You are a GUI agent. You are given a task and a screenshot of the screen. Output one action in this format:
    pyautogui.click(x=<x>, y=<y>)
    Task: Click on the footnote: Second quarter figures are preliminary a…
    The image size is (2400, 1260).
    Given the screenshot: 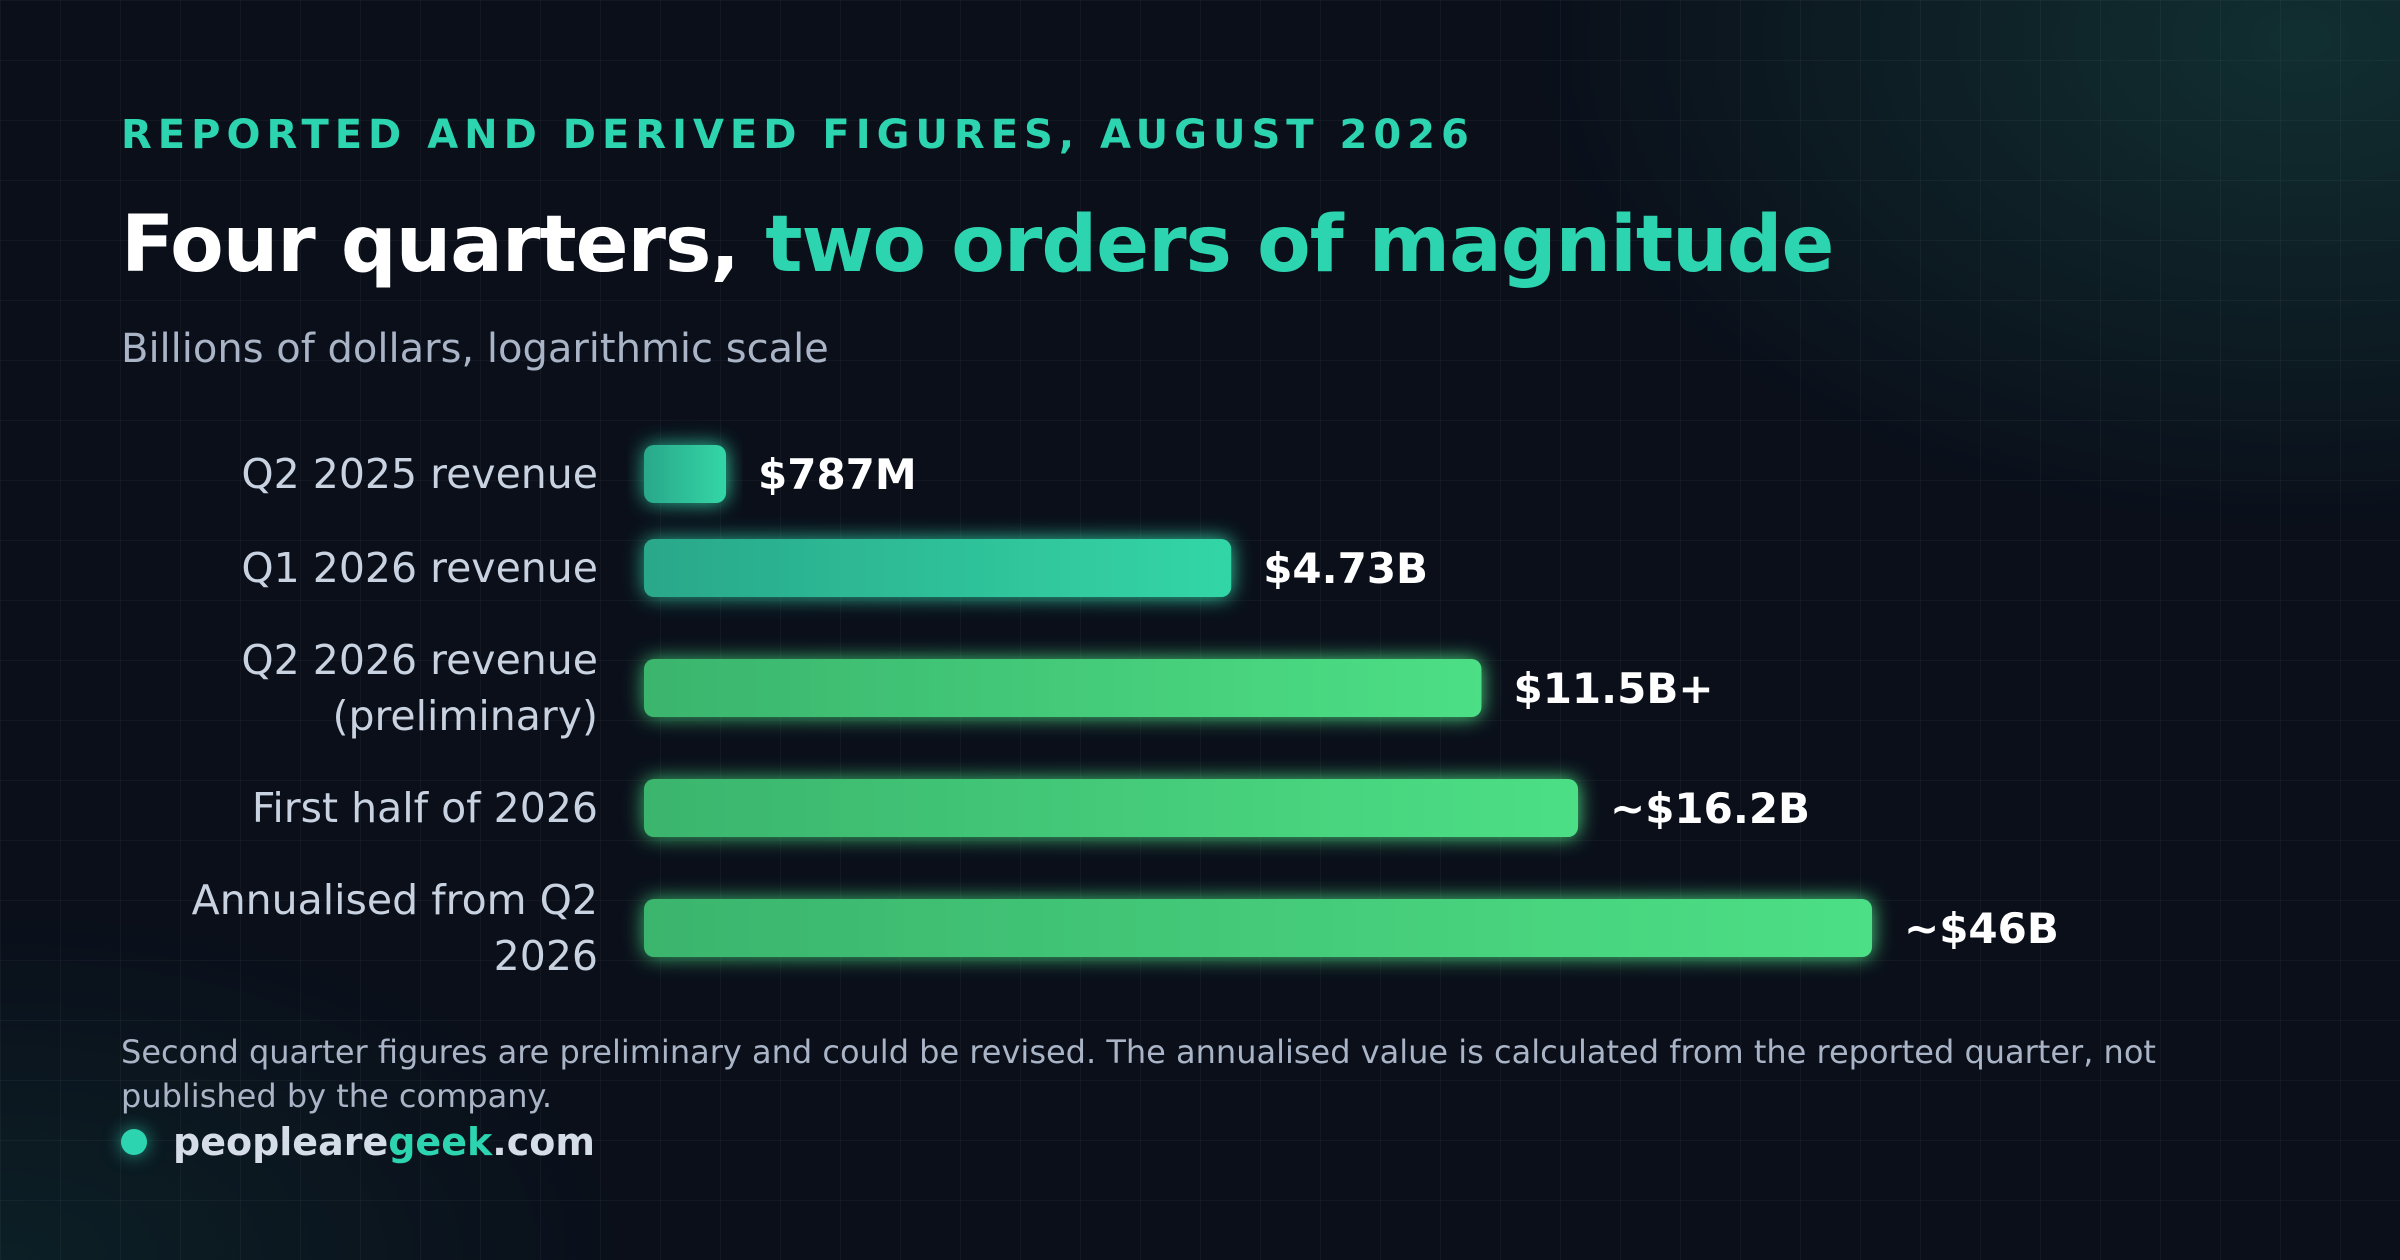 What is the action you would take?
    pyautogui.click(x=1138, y=1074)
    